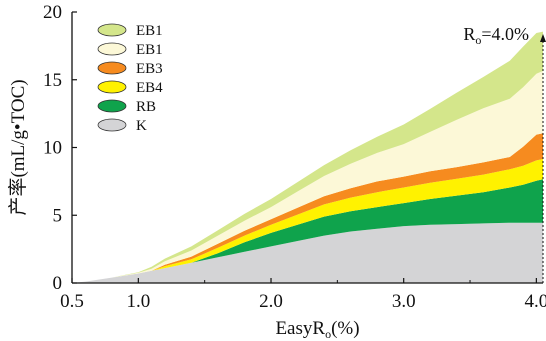 Image resolution: width=546 pixels, height=341 pixels. Describe the element at coordinates (543, 38) in the screenshot. I see `ro-marker-arrowhead` at that location.